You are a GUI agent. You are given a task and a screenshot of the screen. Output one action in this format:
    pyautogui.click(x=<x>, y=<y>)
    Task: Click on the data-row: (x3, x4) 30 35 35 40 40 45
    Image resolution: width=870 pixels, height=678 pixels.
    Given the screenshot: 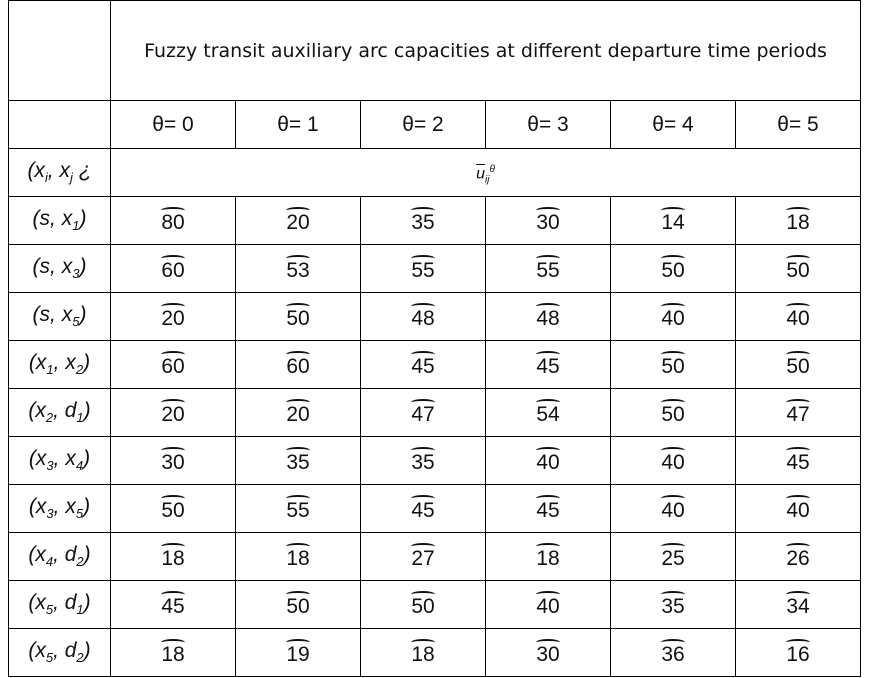 What is the action you would take?
    pyautogui.click(x=434, y=460)
    